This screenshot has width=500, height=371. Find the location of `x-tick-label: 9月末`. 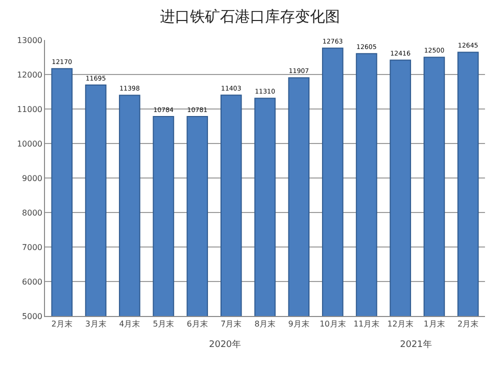

x-tick-label: 9月末 is located at coordinates (299, 324).